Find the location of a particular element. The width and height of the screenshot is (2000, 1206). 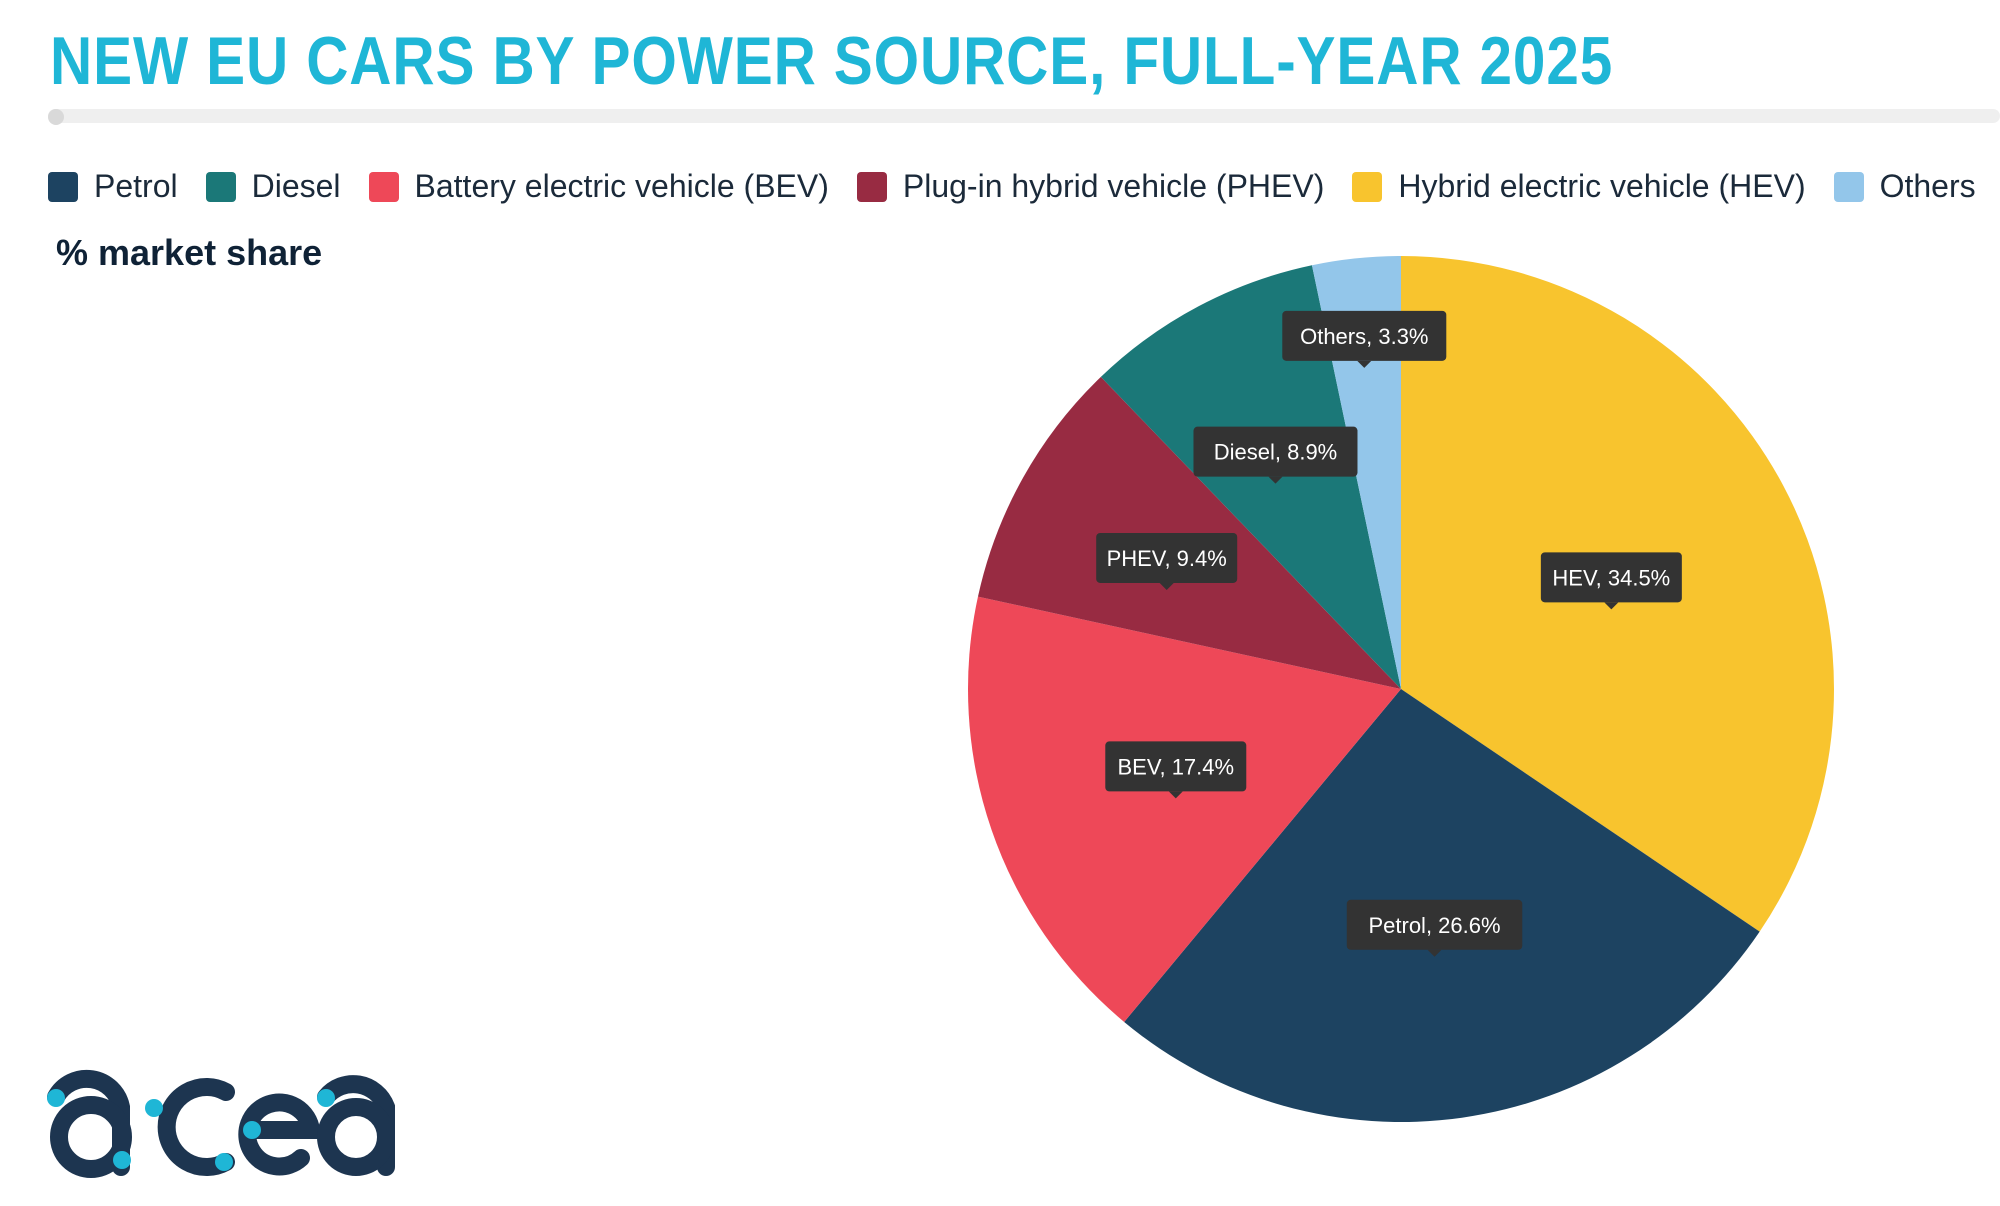

slice-label-text: HEV, 34.5% is located at coordinates (1611, 577).